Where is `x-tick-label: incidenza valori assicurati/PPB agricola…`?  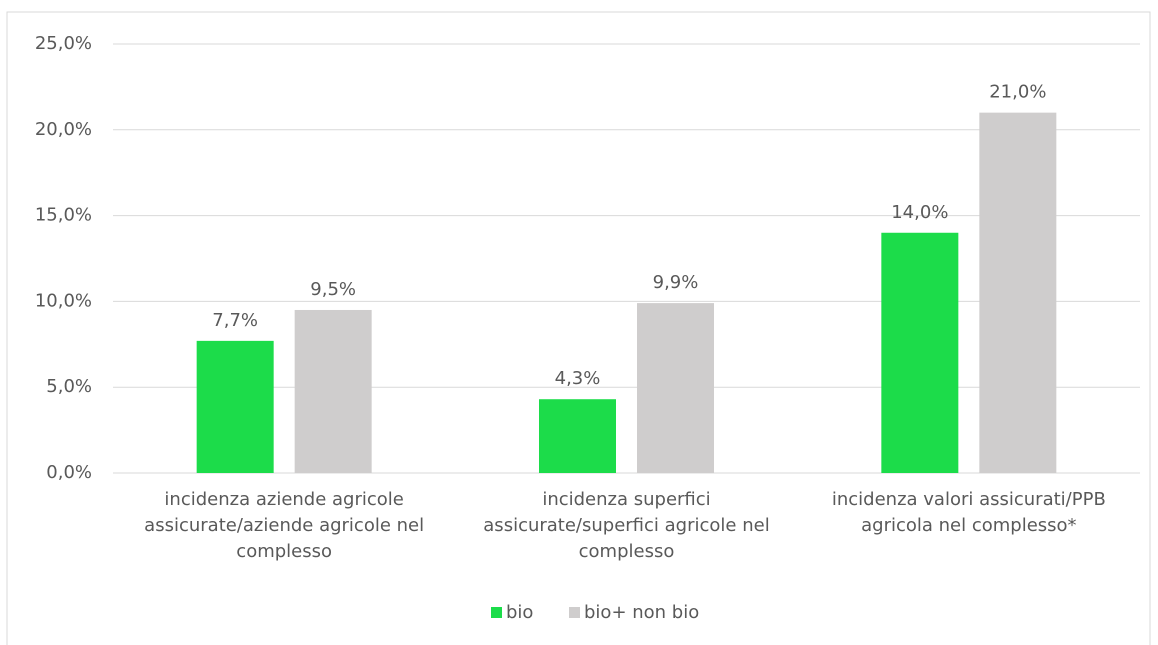
x-tick-label: incidenza valori assicurati/PPB agricola… is located at coordinates (968, 512).